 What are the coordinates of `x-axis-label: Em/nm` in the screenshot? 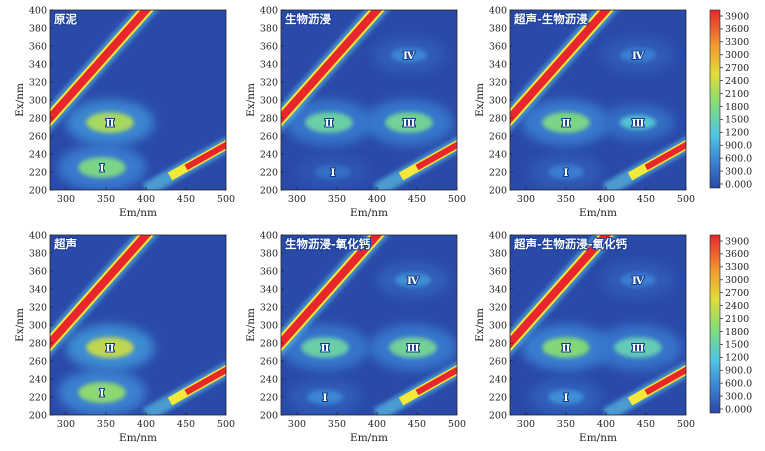 It's located at (369, 213).